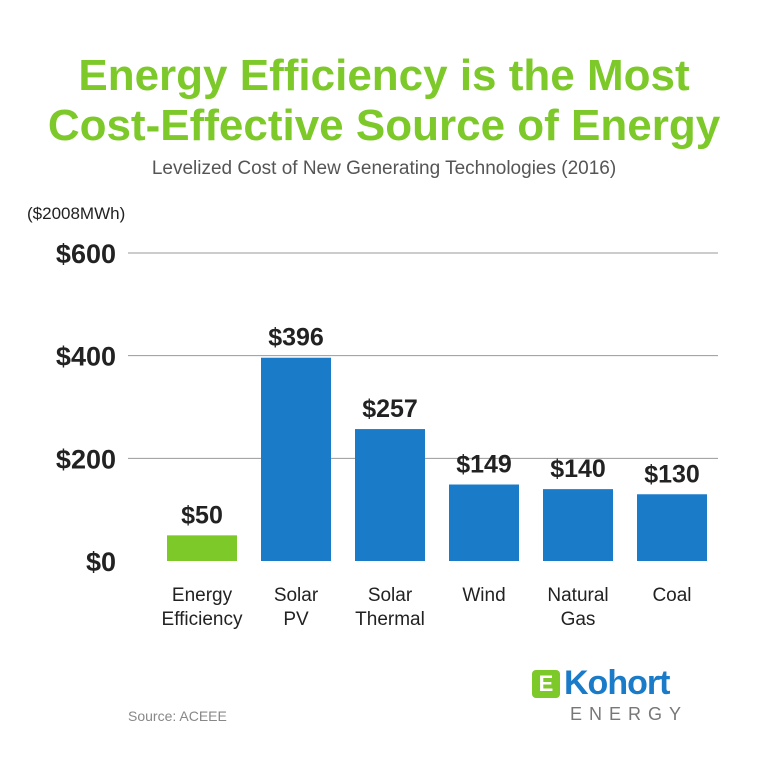 Image resolution: width=768 pixels, height=768 pixels. I want to click on source-note: Source: ACEEE, so click(177, 716).